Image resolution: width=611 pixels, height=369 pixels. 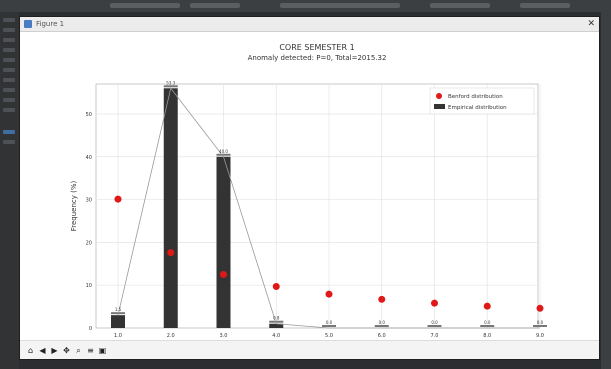 I want to click on bar-value-label: 53.3, so click(x=170, y=82).